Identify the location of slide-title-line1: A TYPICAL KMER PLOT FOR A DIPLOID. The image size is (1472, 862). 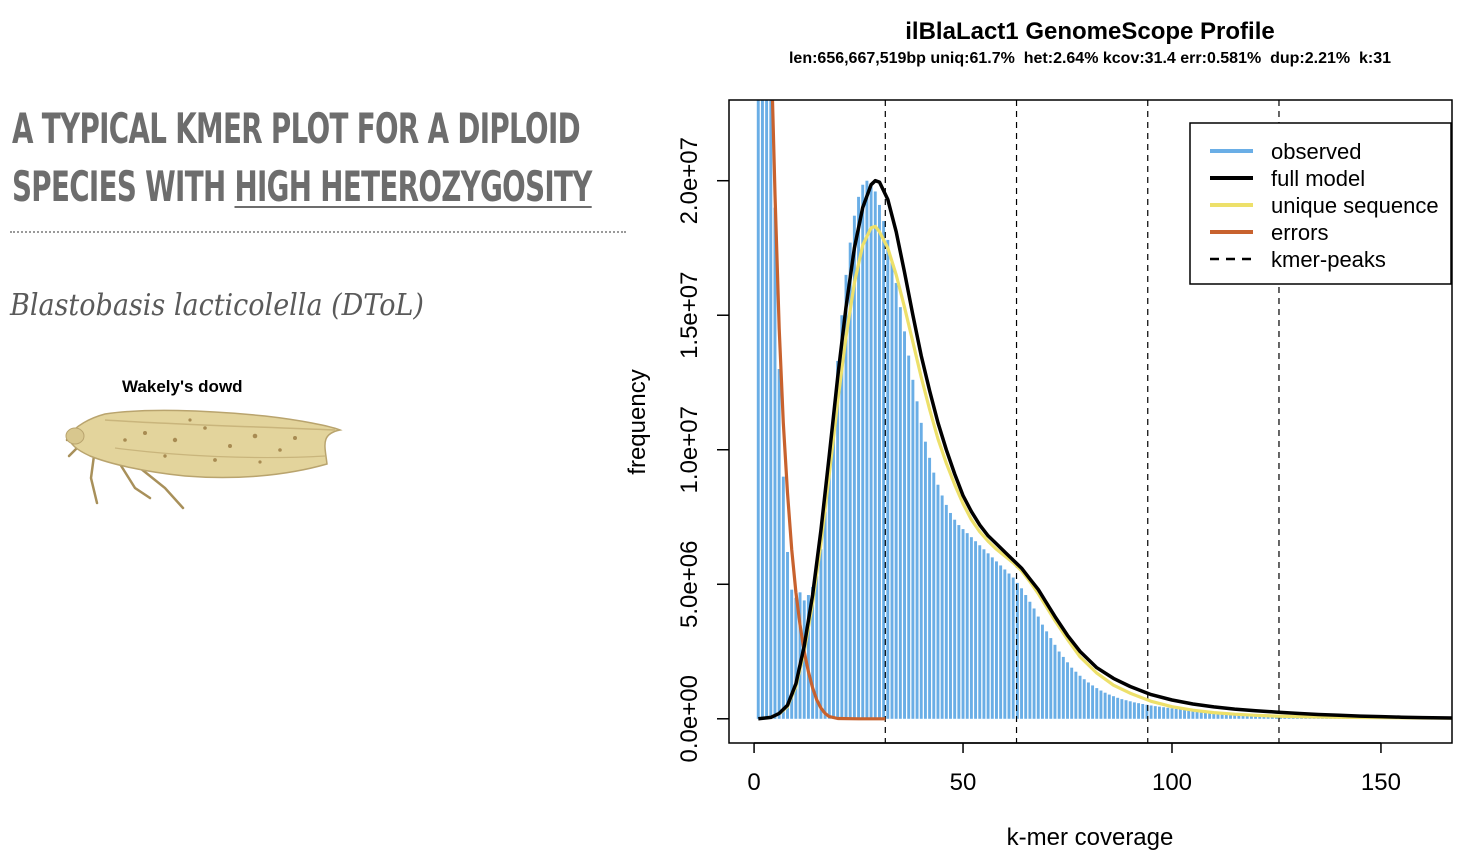
(296, 128).